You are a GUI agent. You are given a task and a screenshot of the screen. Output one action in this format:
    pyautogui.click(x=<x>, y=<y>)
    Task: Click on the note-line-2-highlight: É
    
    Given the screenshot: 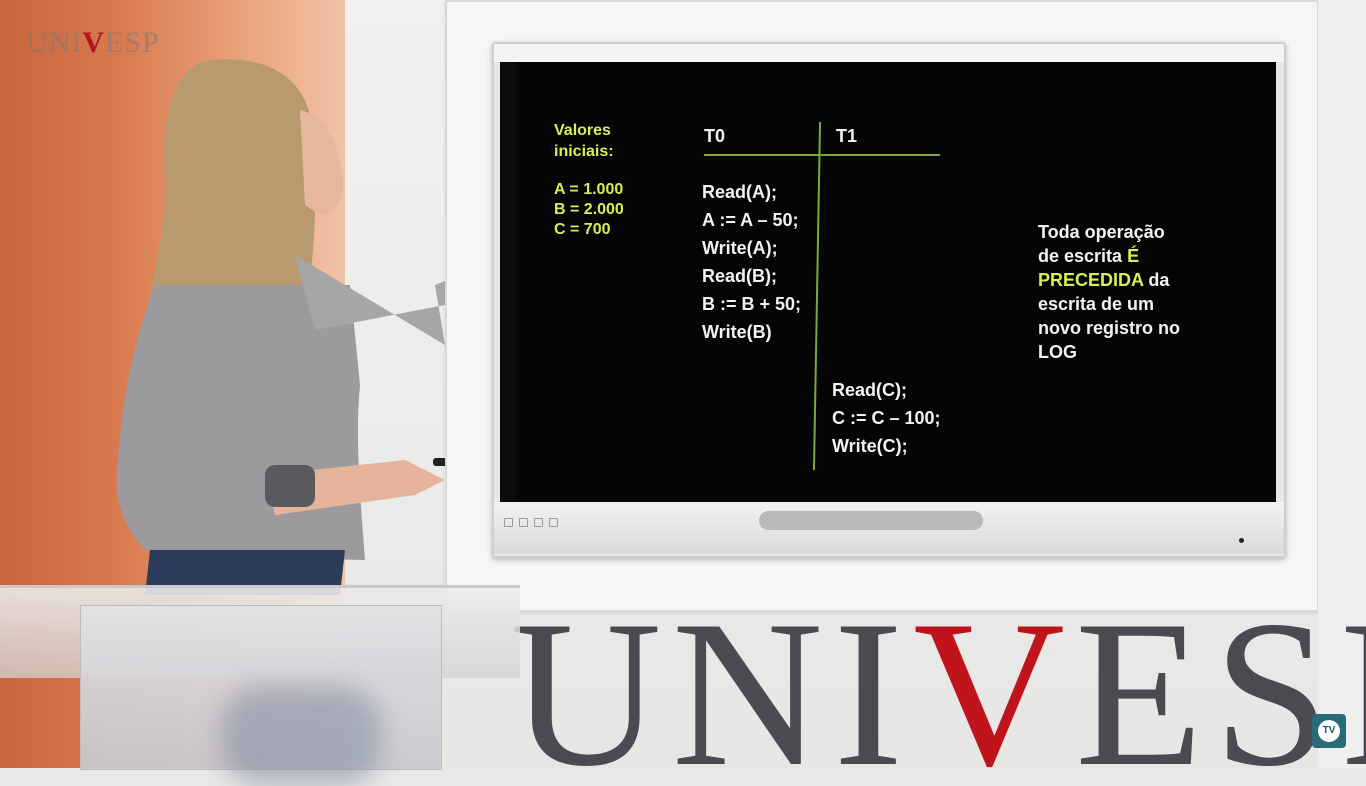 What is the action you would take?
    pyautogui.click(x=1133, y=256)
    